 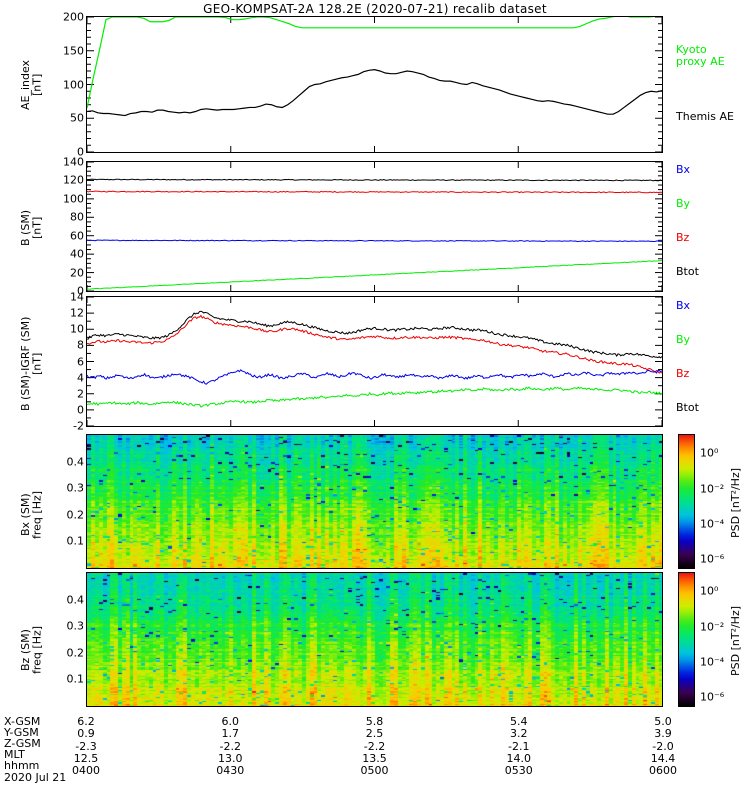 What do you see at coordinates (683, 305) in the screenshot?
I see `panel3-legend-bx: Bx` at bounding box center [683, 305].